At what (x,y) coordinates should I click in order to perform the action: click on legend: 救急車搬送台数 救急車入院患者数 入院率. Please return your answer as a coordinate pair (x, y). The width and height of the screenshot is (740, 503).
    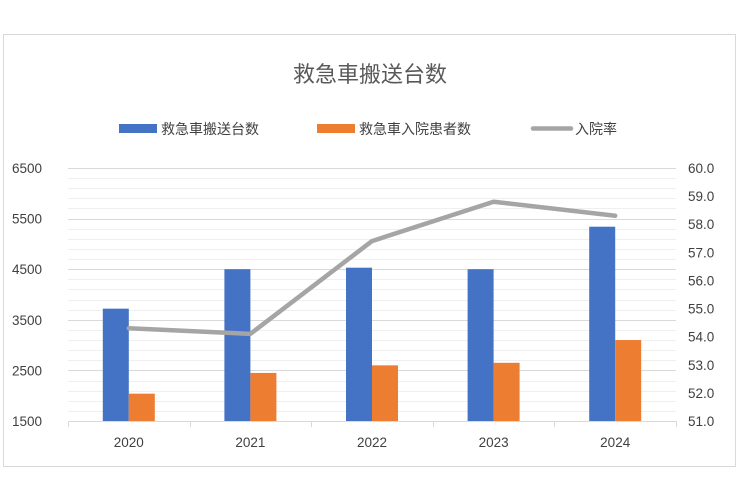
    Looking at the image, I should click on (368, 129).